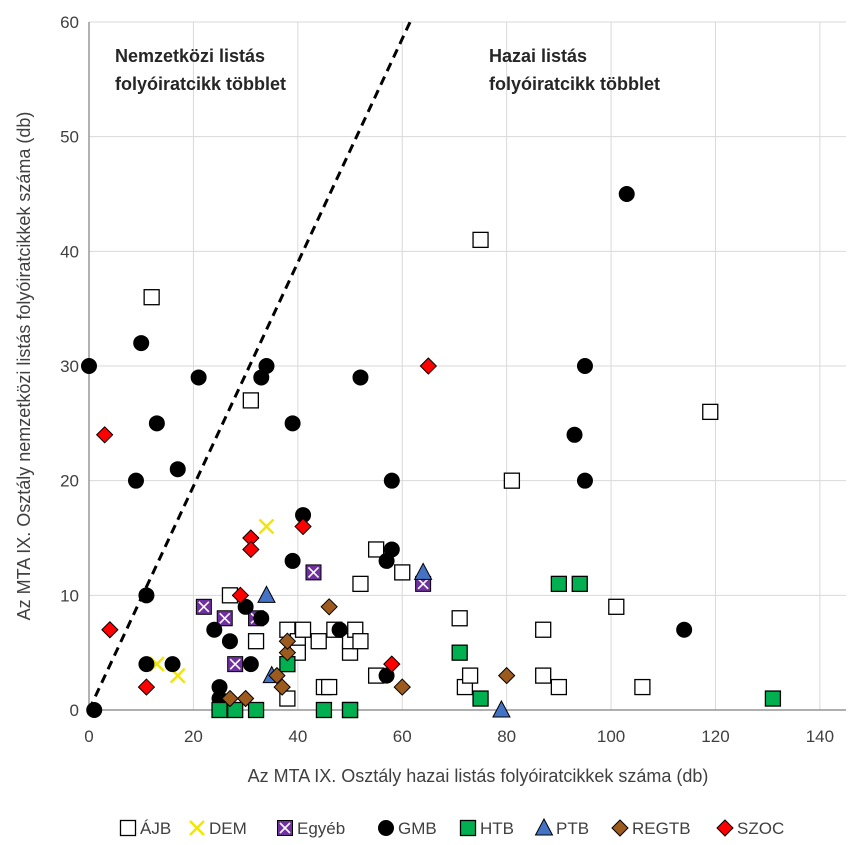 The height and width of the screenshot is (845, 857). What do you see at coordinates (486, 828) in the screenshot?
I see `legend-item-htb: HTB` at bounding box center [486, 828].